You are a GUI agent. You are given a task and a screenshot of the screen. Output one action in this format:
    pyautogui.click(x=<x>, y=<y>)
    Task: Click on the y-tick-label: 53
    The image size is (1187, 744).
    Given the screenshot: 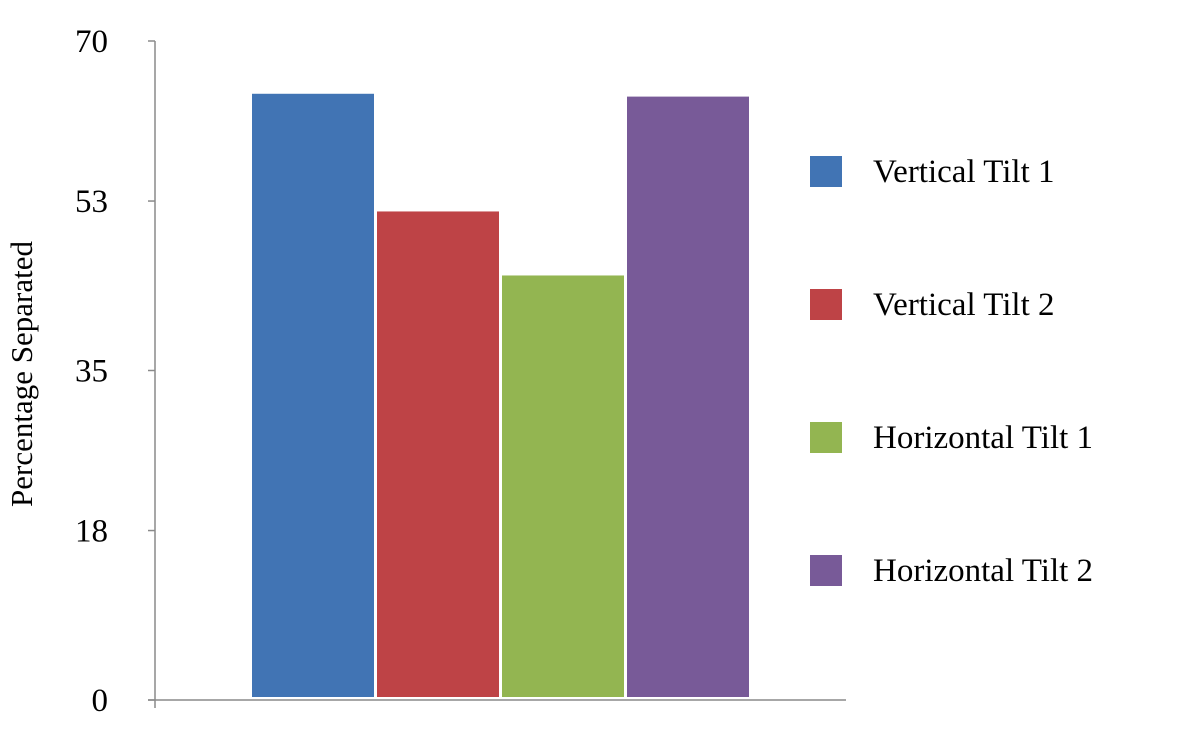 What is the action you would take?
    pyautogui.click(x=91, y=202)
    